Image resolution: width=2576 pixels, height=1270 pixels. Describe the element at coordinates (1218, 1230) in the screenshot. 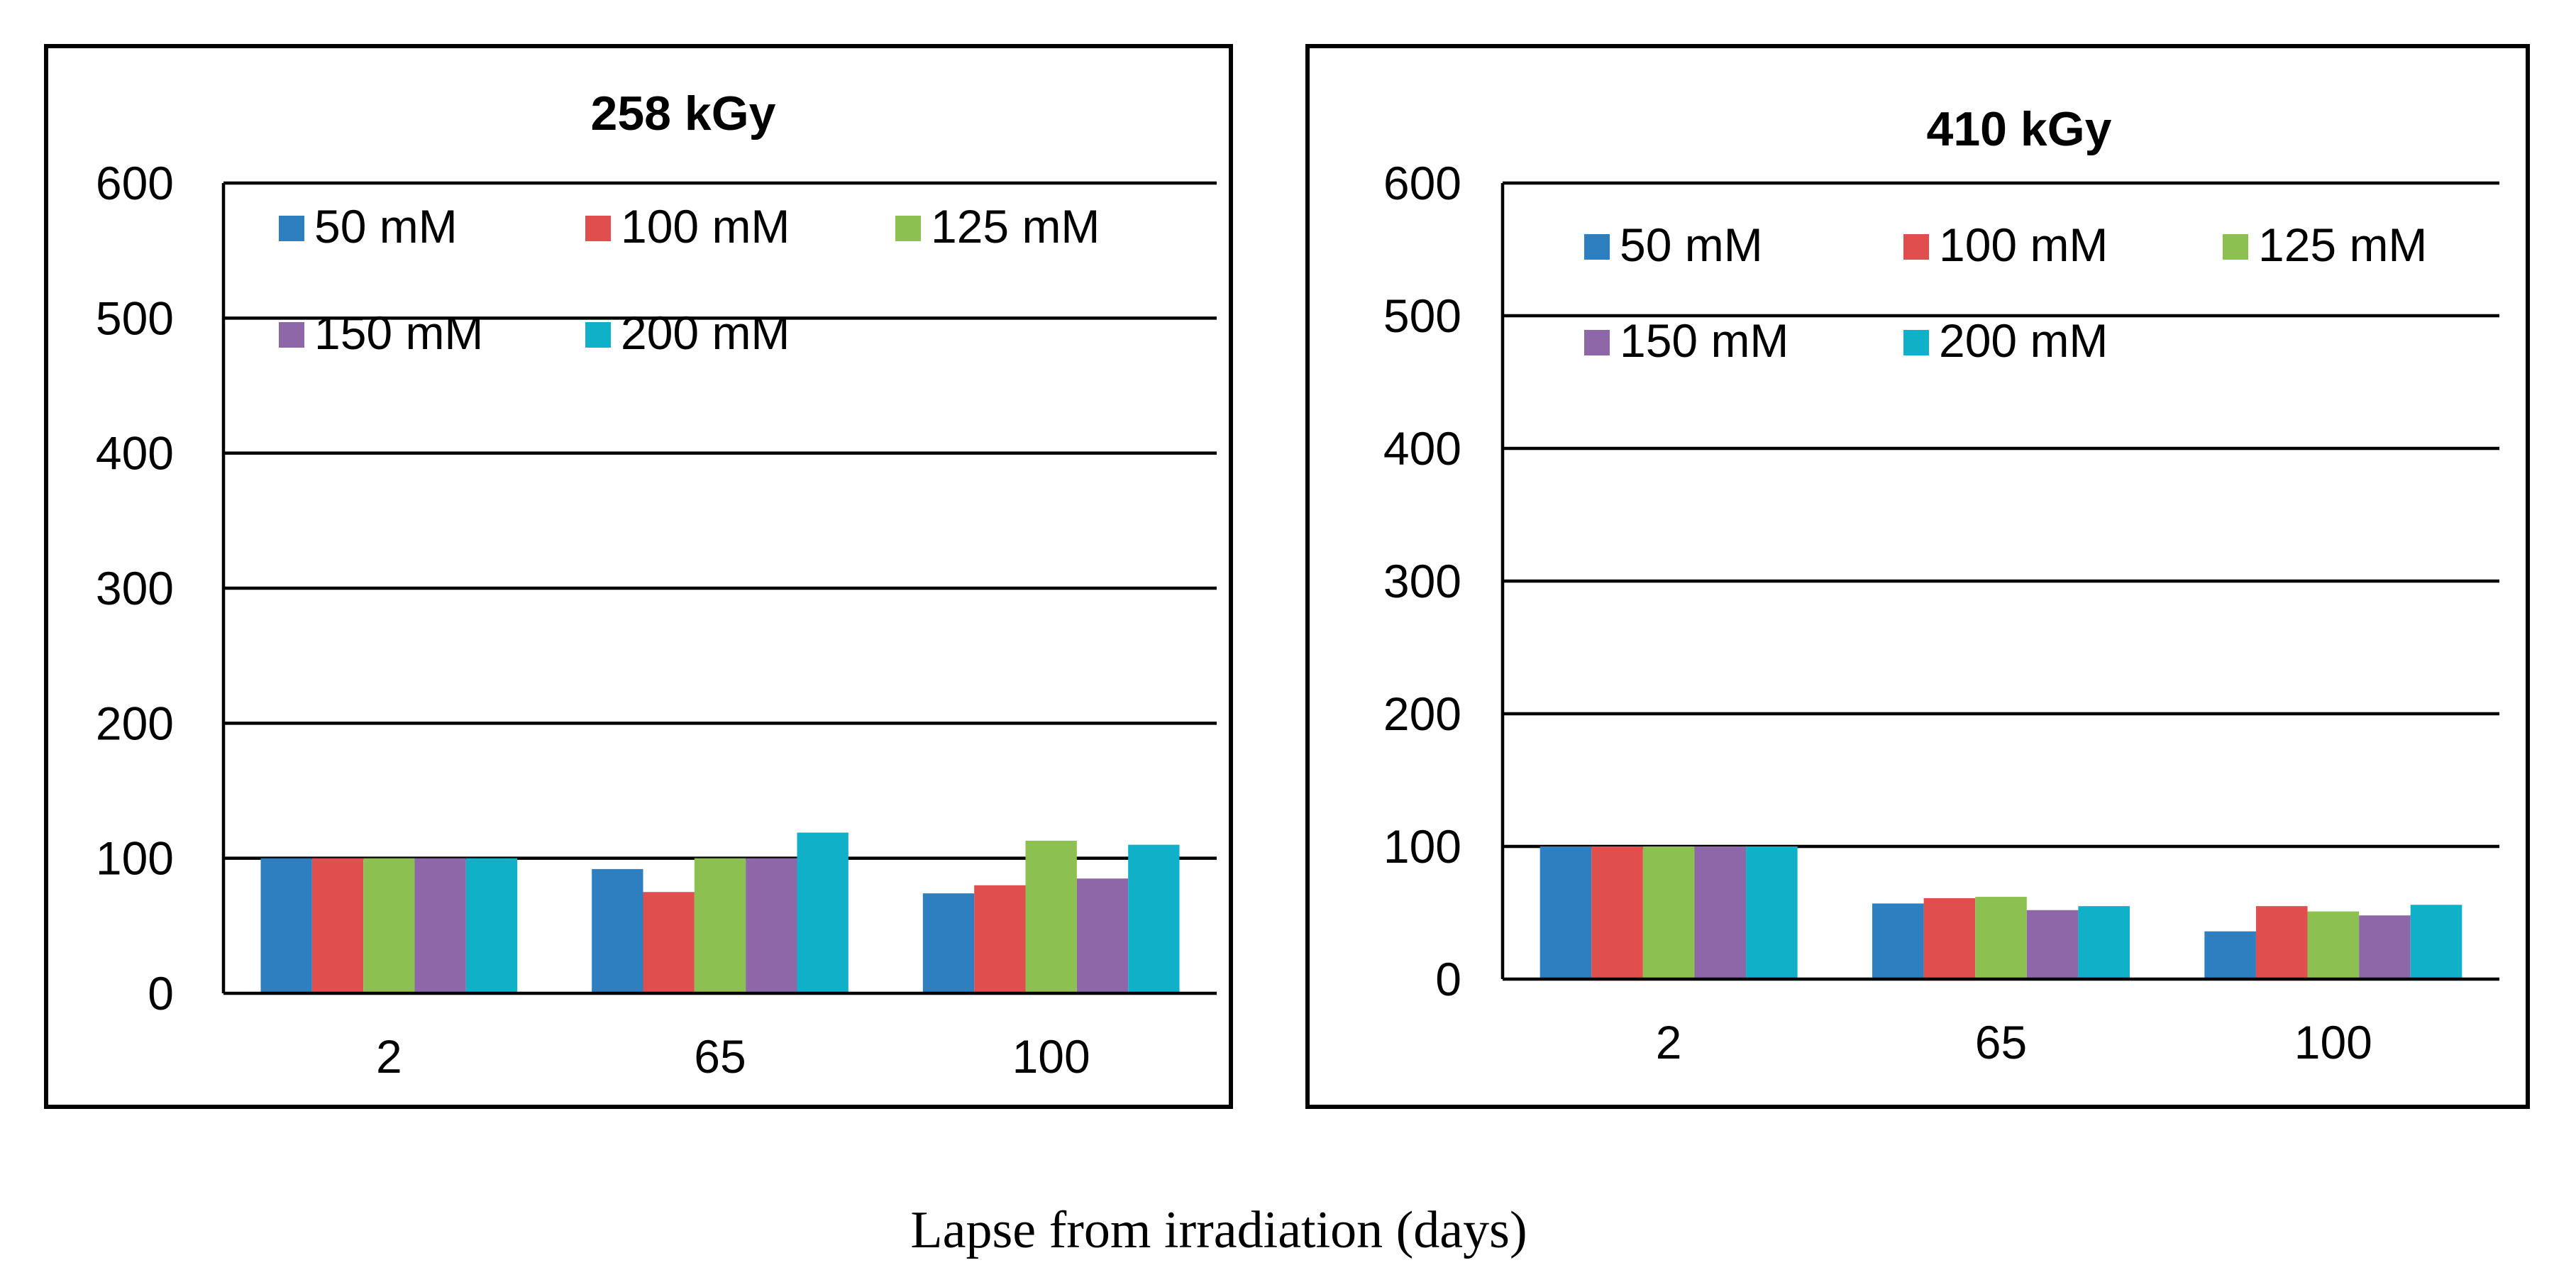

I see `x-axis-label: Lapse from irradiation (days)` at that location.